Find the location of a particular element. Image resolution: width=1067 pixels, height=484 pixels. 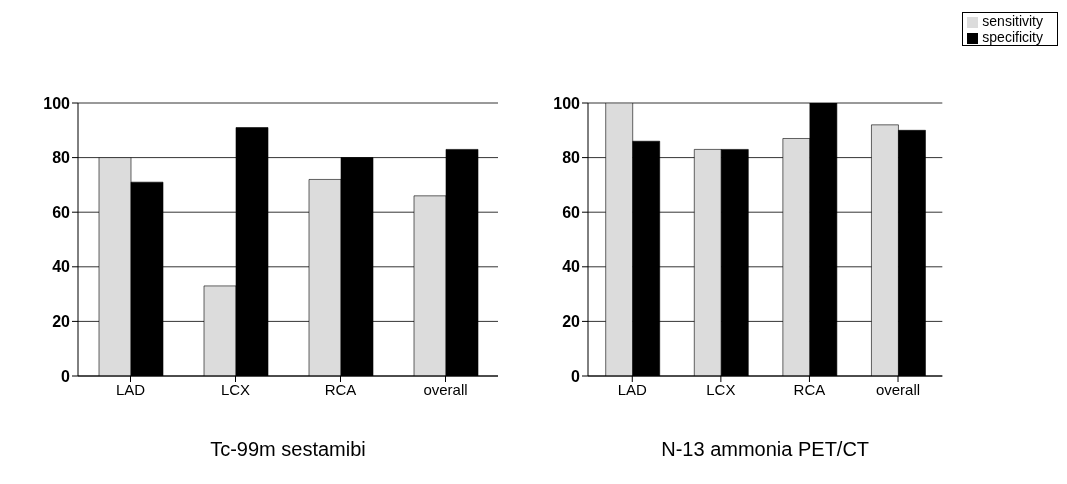

x-axis-title: Tc-99m sestamibi is located at coordinates (288, 449).